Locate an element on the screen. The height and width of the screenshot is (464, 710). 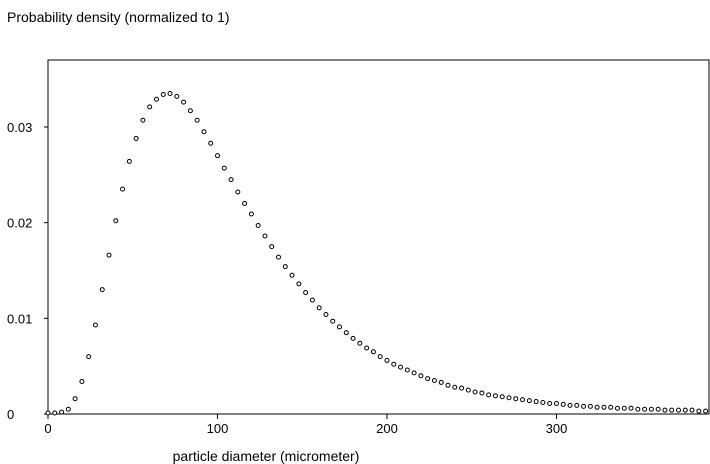
y-tick-label: 0.03 is located at coordinates (19, 127).